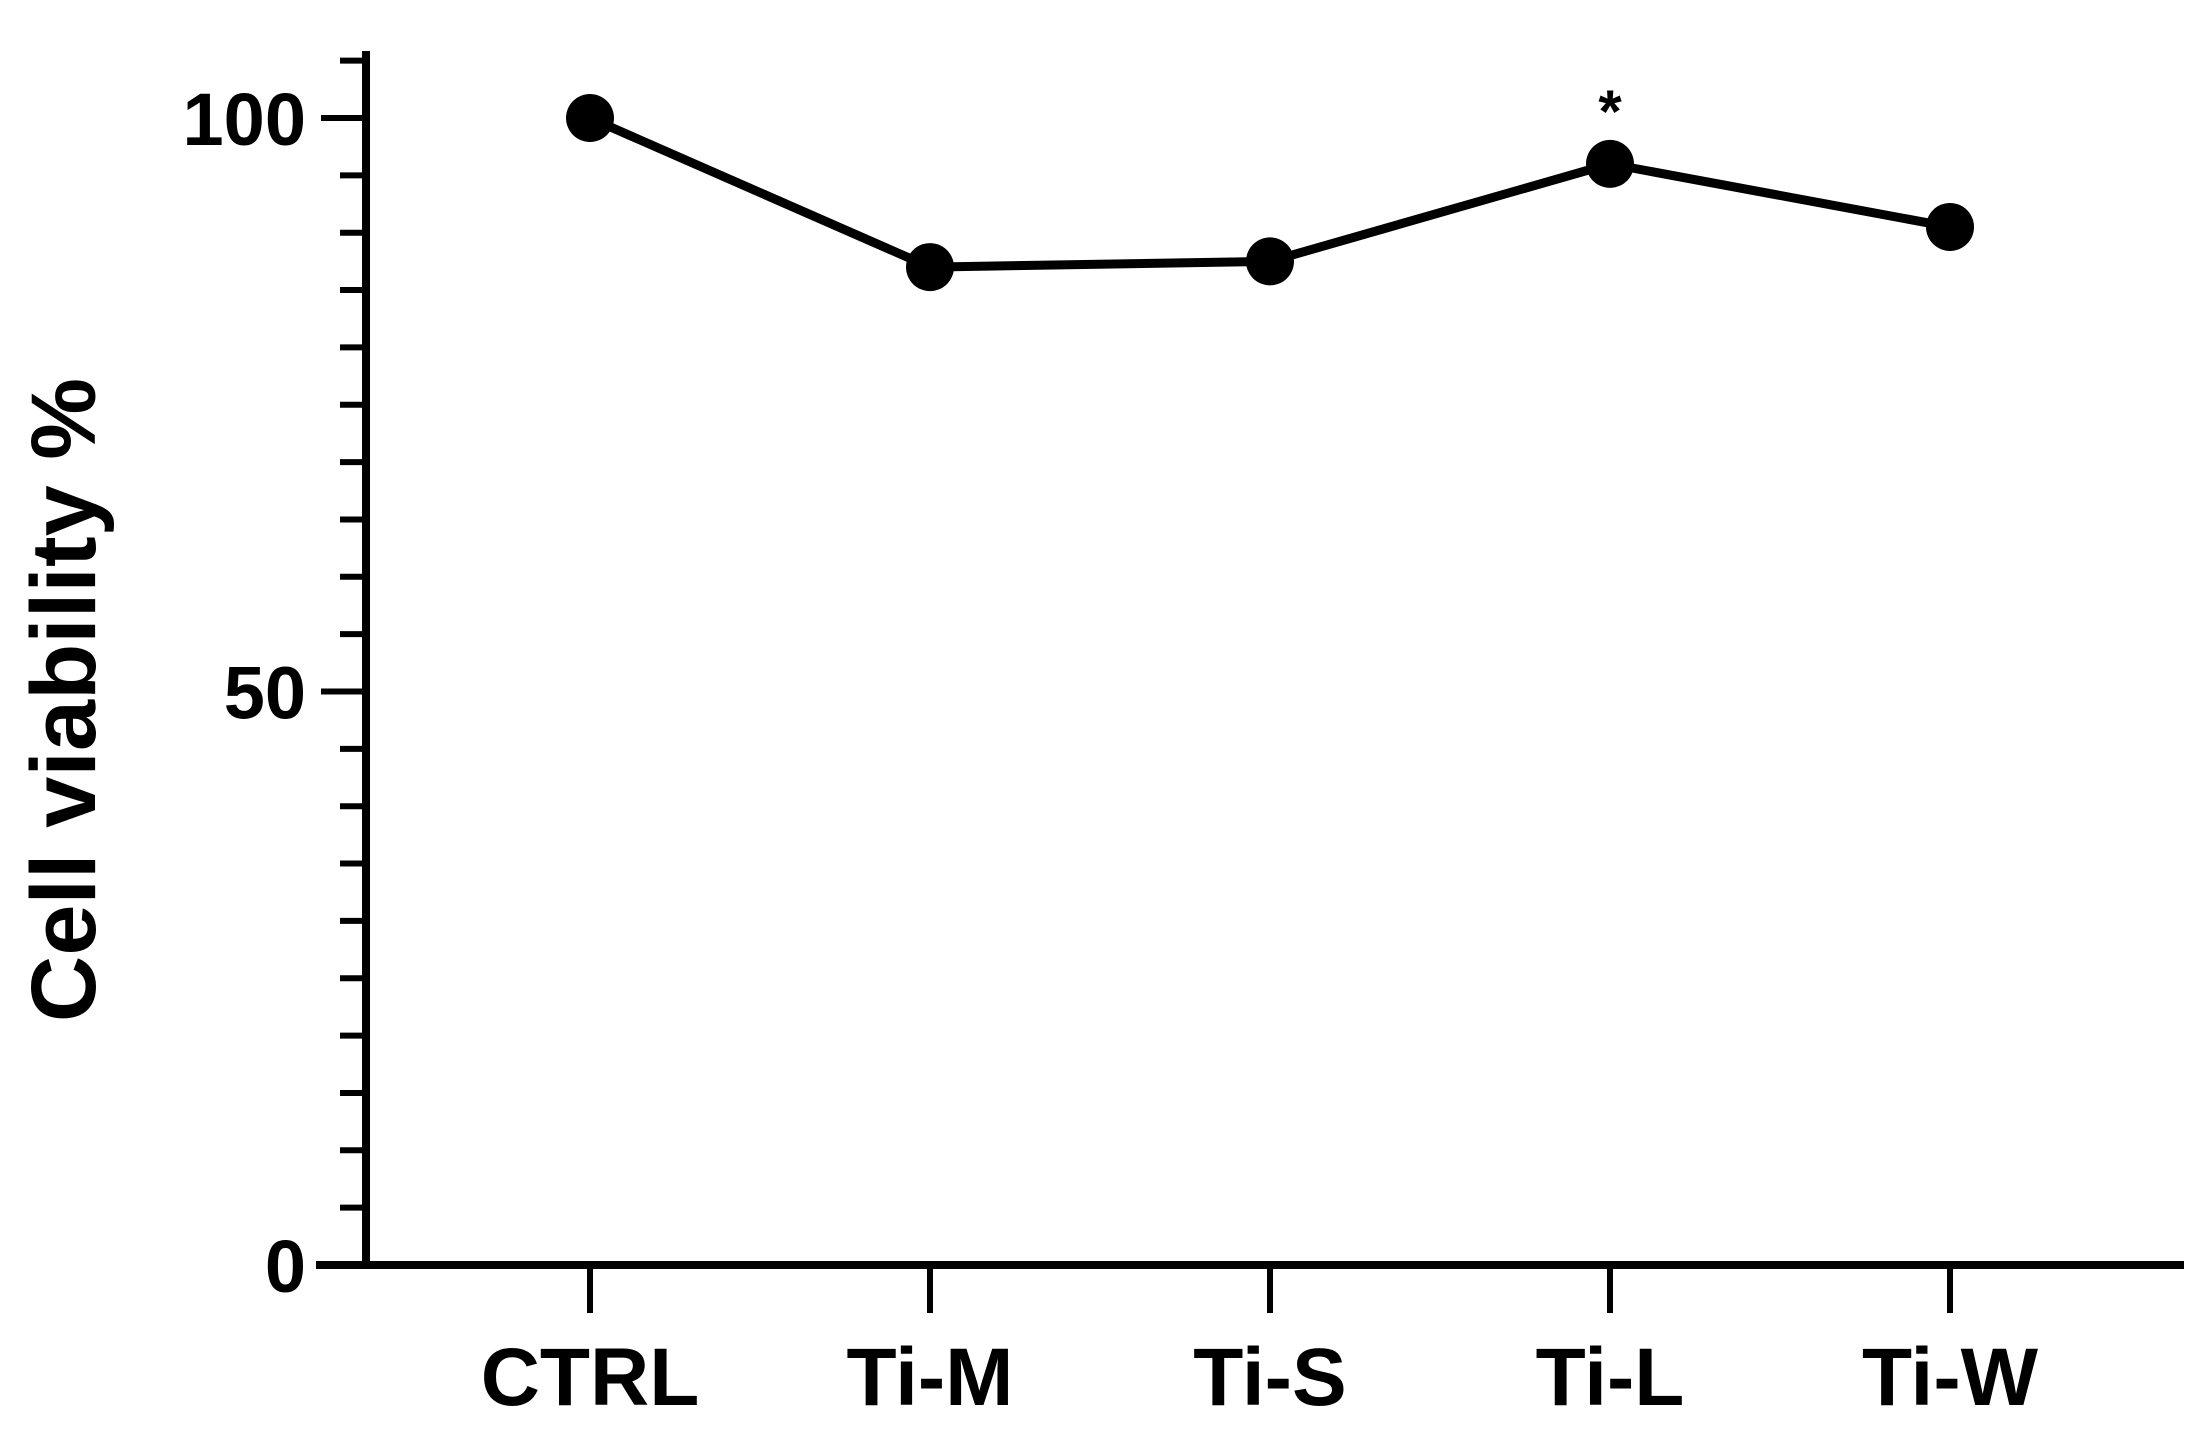  What do you see at coordinates (265, 693) in the screenshot?
I see `y-tick-label: 50` at bounding box center [265, 693].